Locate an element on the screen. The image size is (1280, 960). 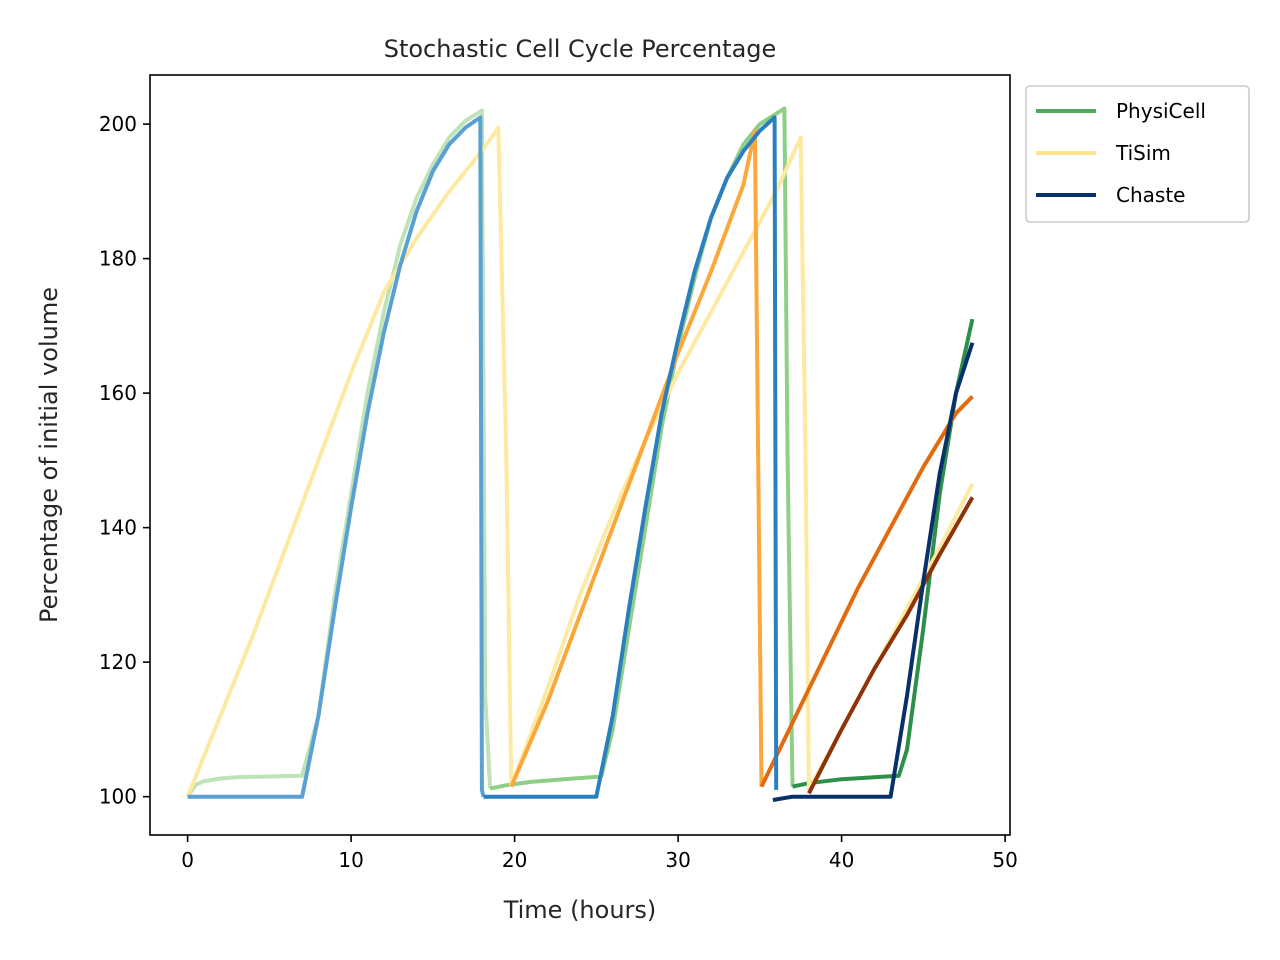
x-tick-label: 20 is located at coordinates (514, 860).